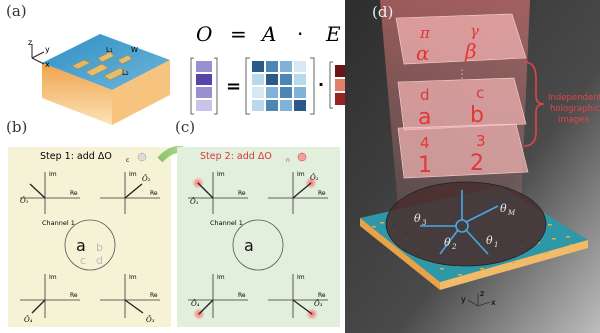 The image size is (600, 333). Describe the element at coordinates (258, 245) in the screenshot. I see `channel-circle` at that location.